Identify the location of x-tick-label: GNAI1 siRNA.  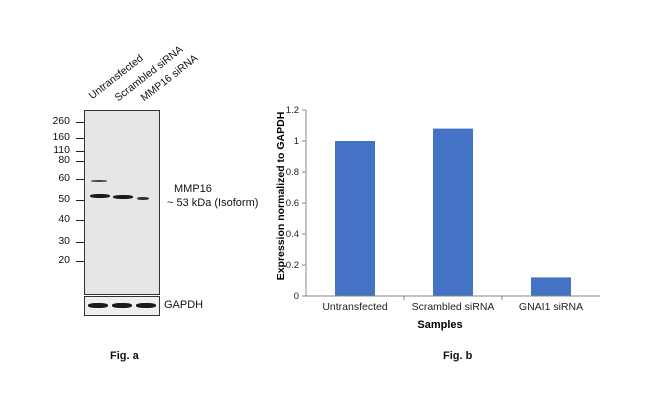
(551, 307).